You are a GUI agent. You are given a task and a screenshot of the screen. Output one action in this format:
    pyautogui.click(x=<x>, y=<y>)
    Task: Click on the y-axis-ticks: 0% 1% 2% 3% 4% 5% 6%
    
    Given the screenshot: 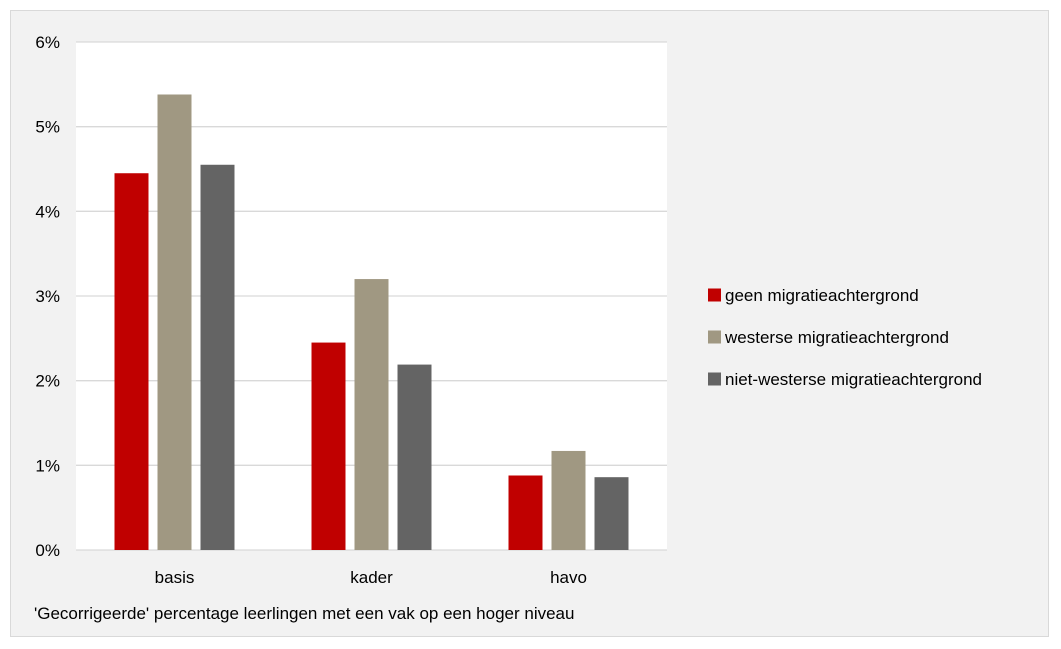 What is the action you would take?
    pyautogui.click(x=47, y=296)
    